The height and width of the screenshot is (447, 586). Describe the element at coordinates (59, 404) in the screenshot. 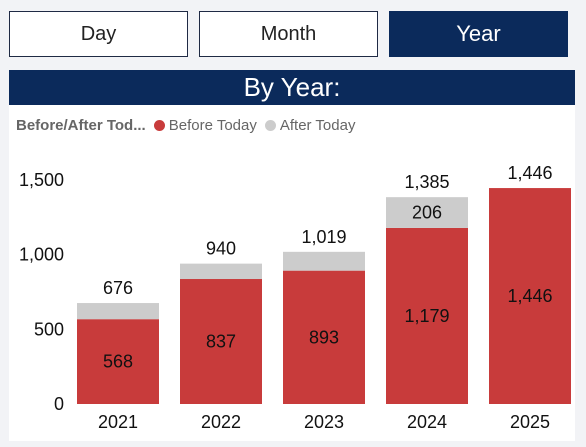

I see `y-tick-label: 0` at that location.